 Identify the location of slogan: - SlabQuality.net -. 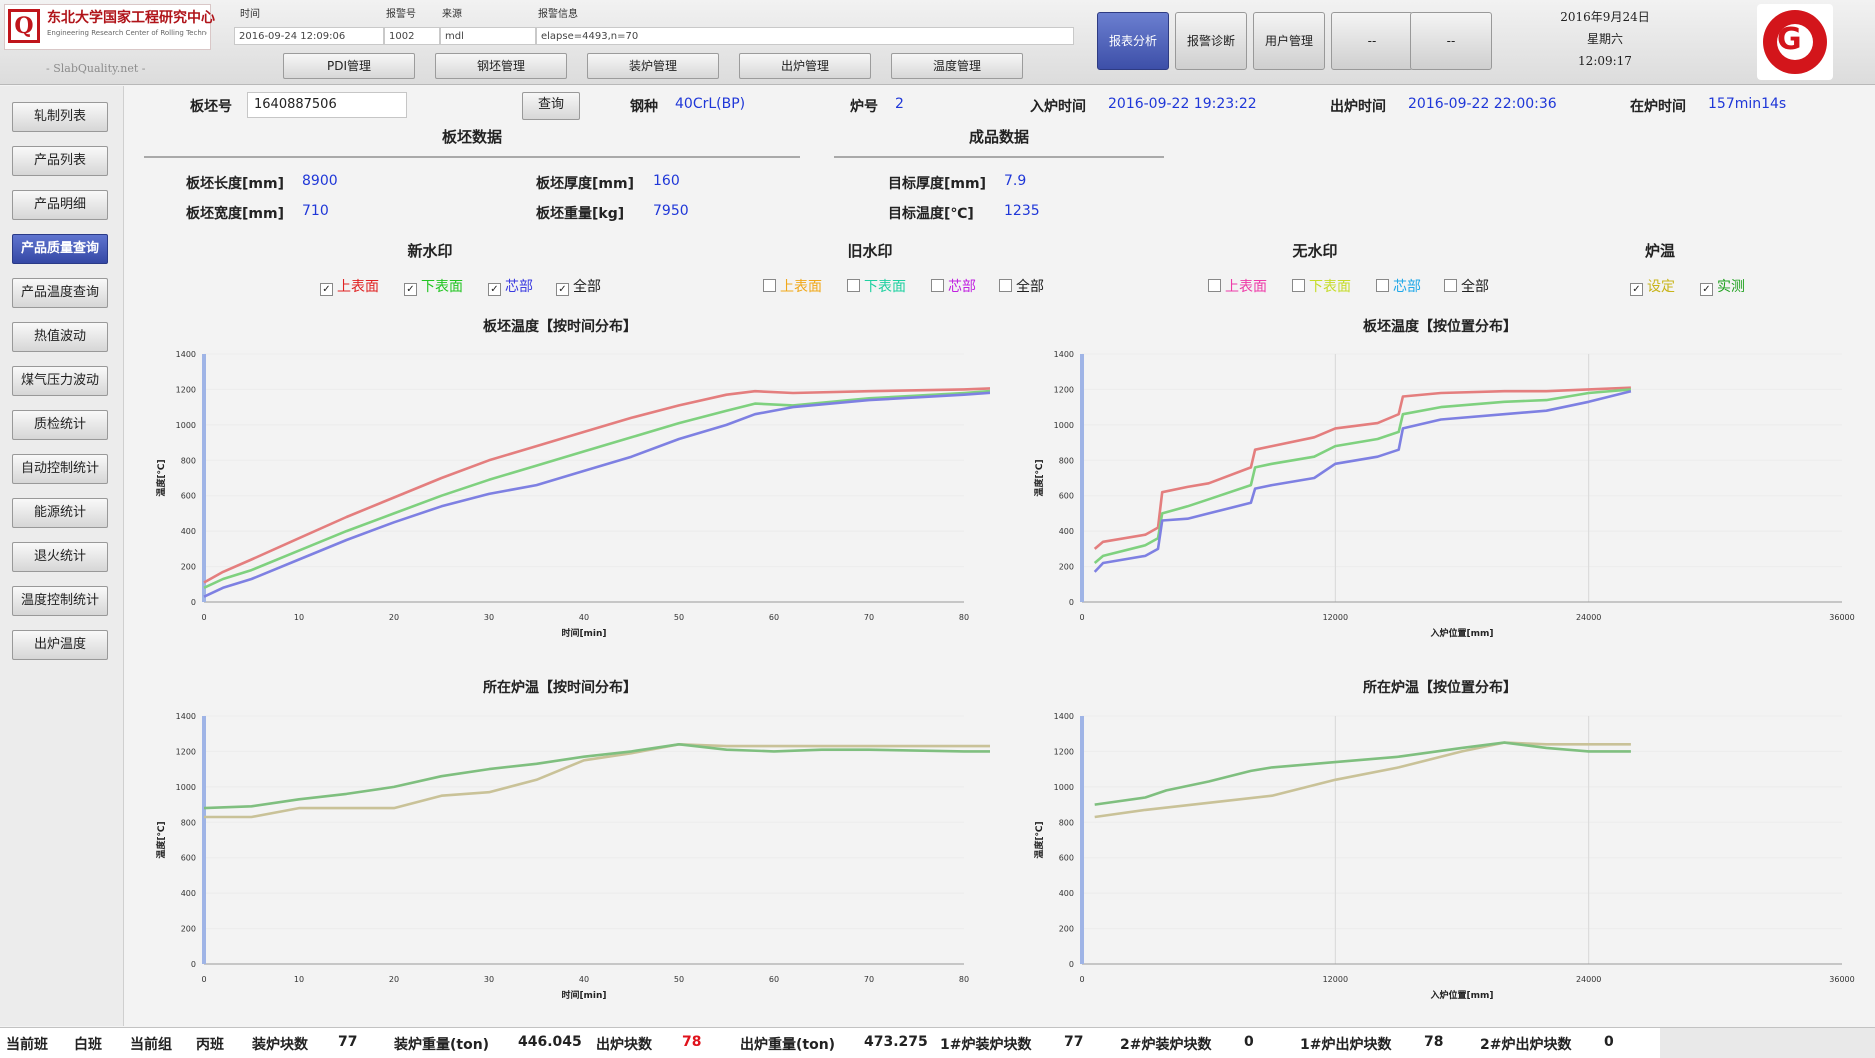
(96, 68).